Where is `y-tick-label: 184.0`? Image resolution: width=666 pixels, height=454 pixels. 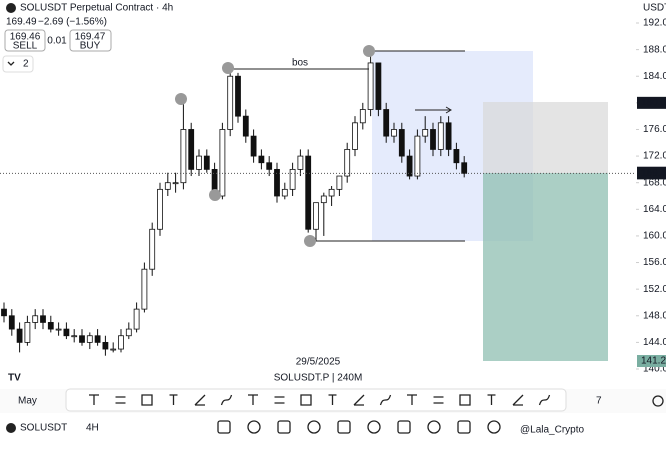
y-tick-label: 184.0 is located at coordinates (654, 76).